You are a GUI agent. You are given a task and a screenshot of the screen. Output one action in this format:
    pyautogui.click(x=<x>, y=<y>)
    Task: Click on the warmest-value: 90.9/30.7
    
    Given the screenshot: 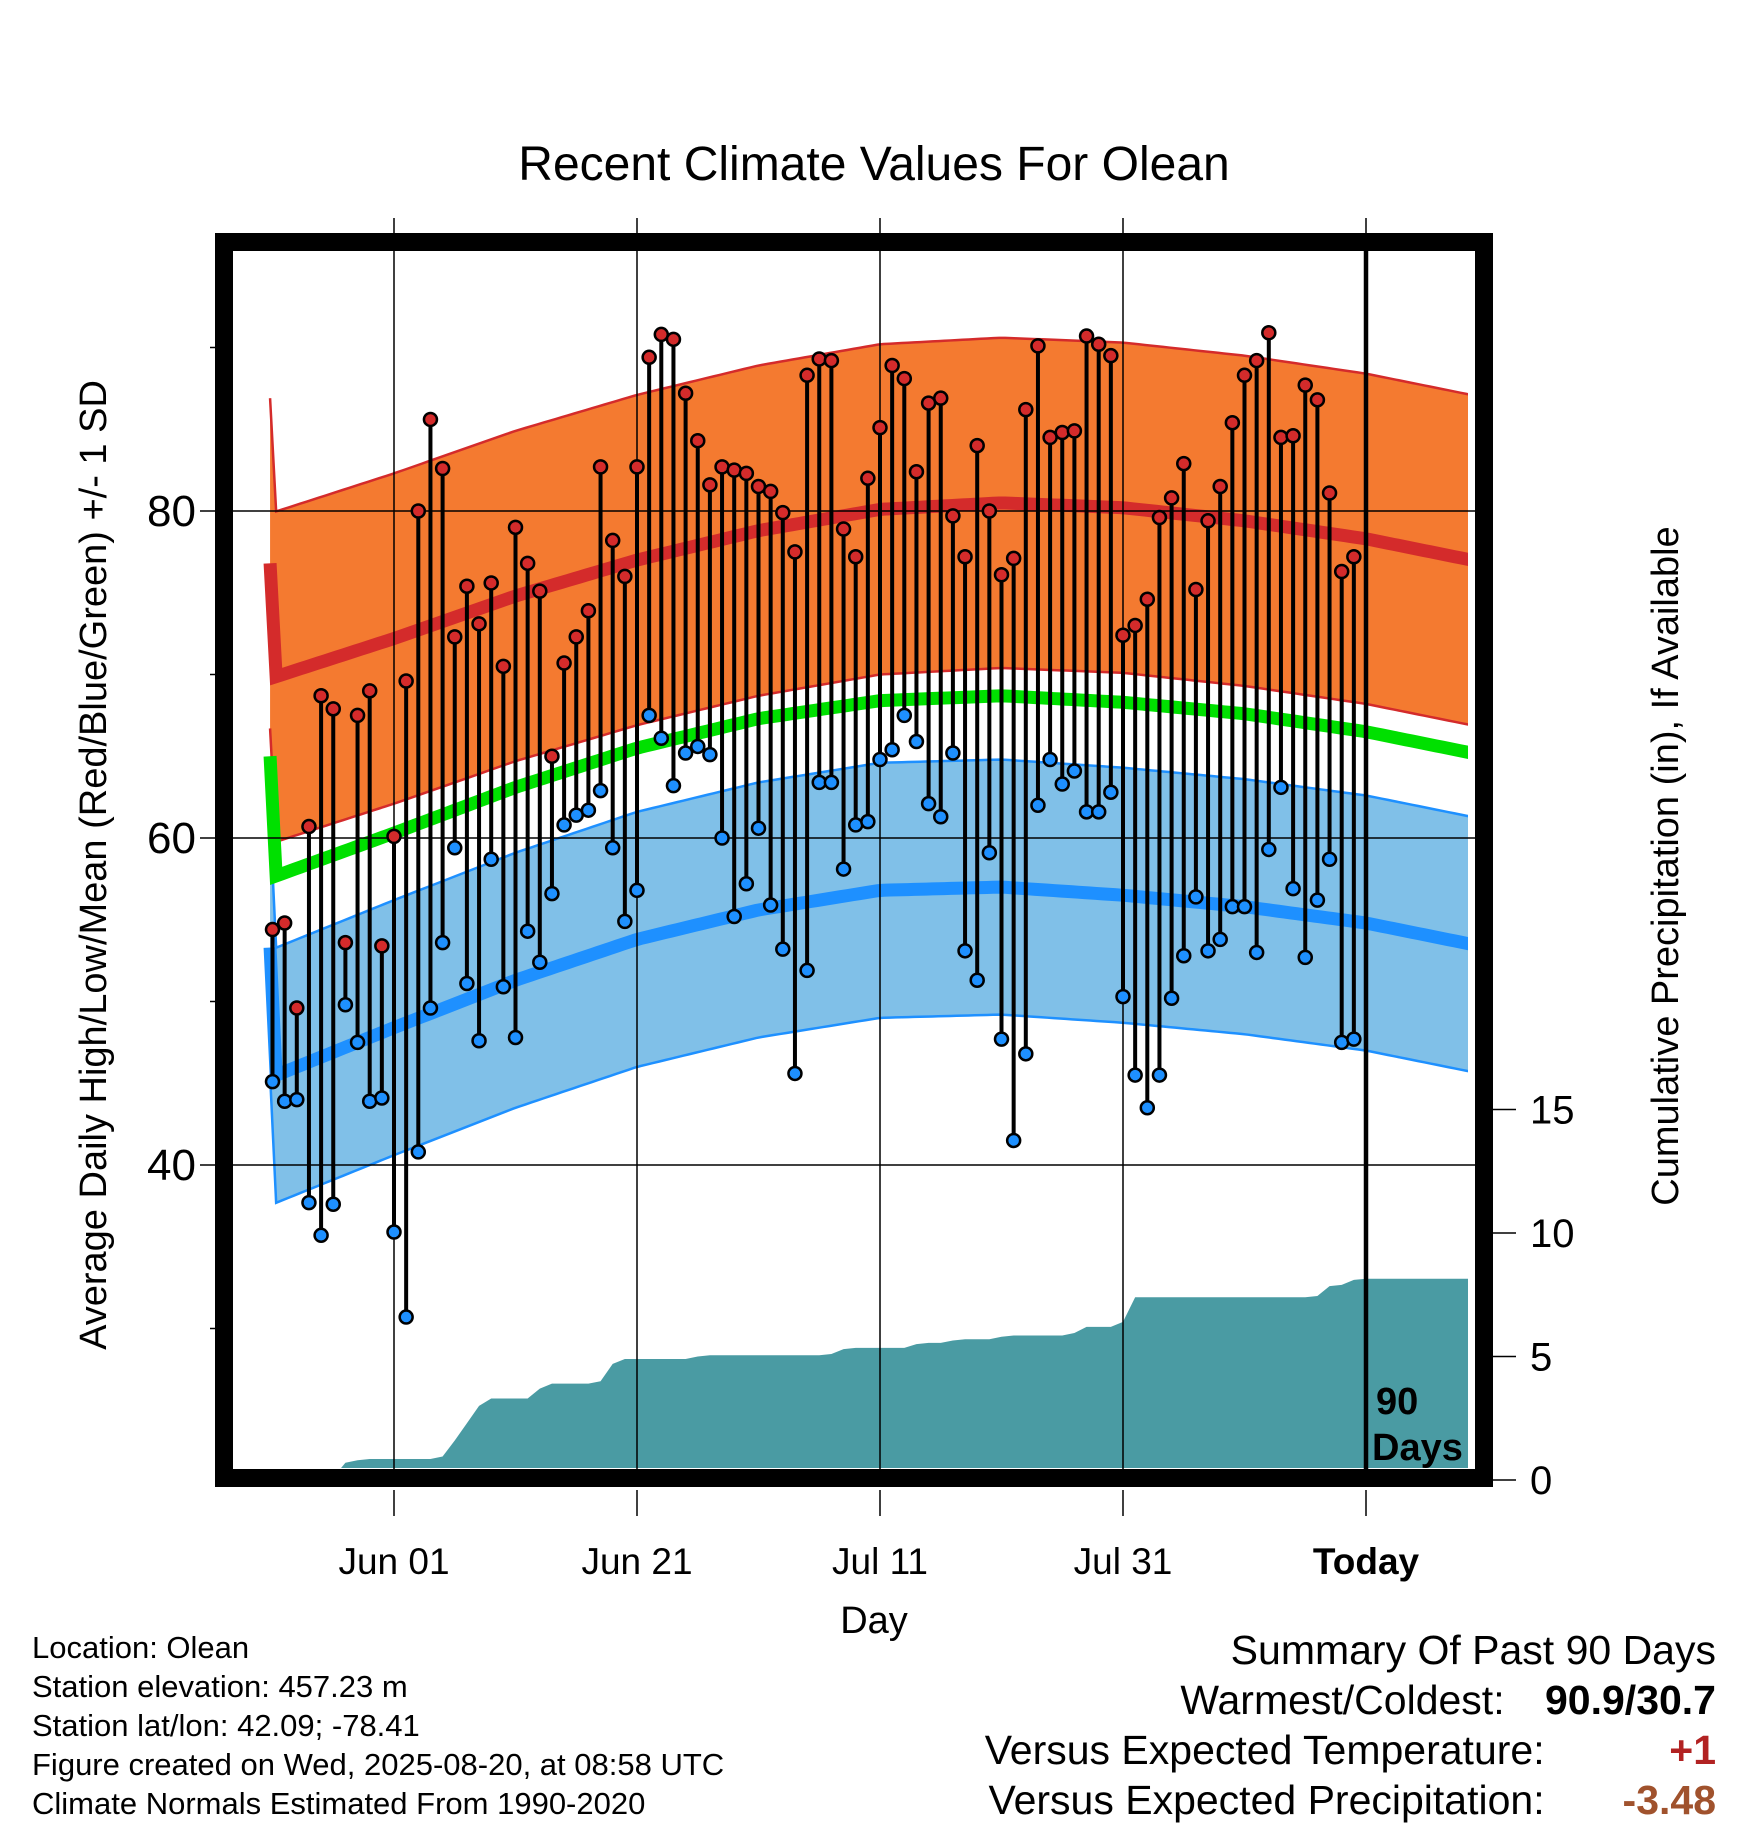 What is the action you would take?
    pyautogui.click(x=1630, y=1700)
    